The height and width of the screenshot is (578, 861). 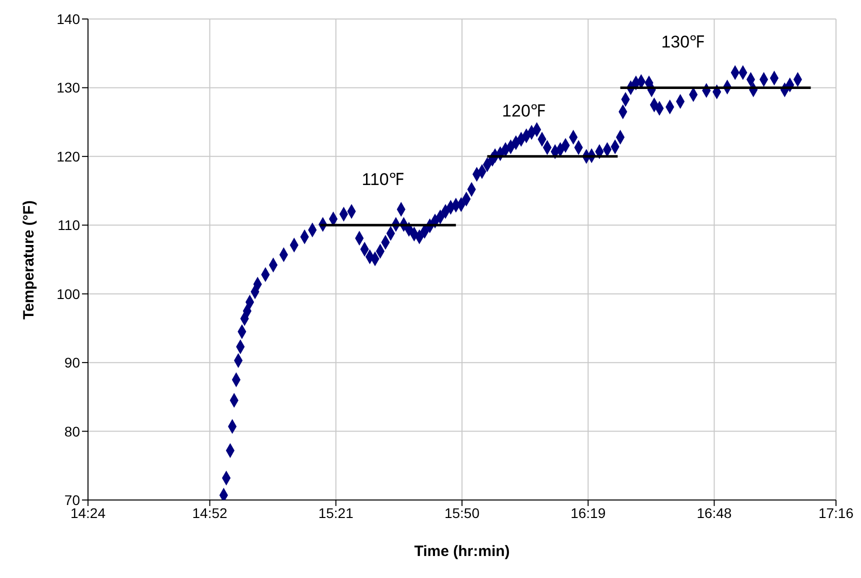 What do you see at coordinates (462, 551) in the screenshot?
I see `x-axis-title: Time (hr:min)` at bounding box center [462, 551].